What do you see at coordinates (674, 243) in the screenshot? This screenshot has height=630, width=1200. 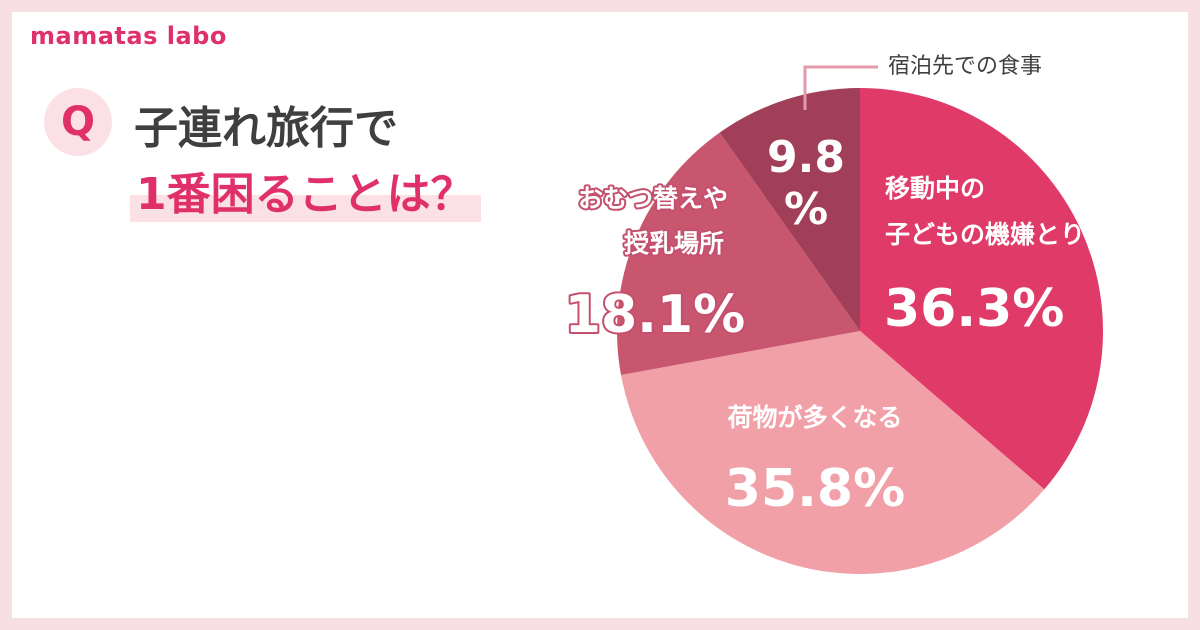 I see `slice-label-3-line-2: 授乳場所` at bounding box center [674, 243].